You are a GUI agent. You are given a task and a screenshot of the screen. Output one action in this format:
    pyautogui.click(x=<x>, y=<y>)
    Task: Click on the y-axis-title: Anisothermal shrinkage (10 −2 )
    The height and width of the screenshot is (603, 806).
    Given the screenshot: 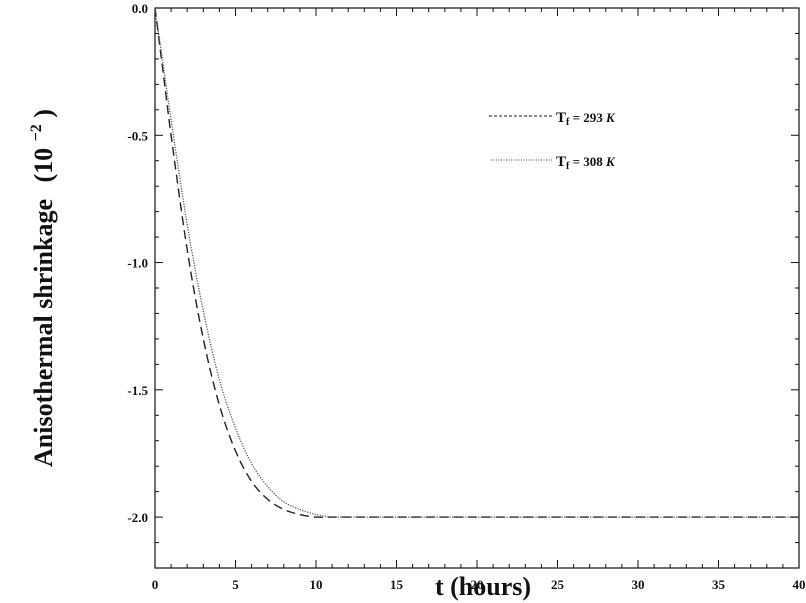 What is the action you would take?
    pyautogui.click(x=38, y=288)
    